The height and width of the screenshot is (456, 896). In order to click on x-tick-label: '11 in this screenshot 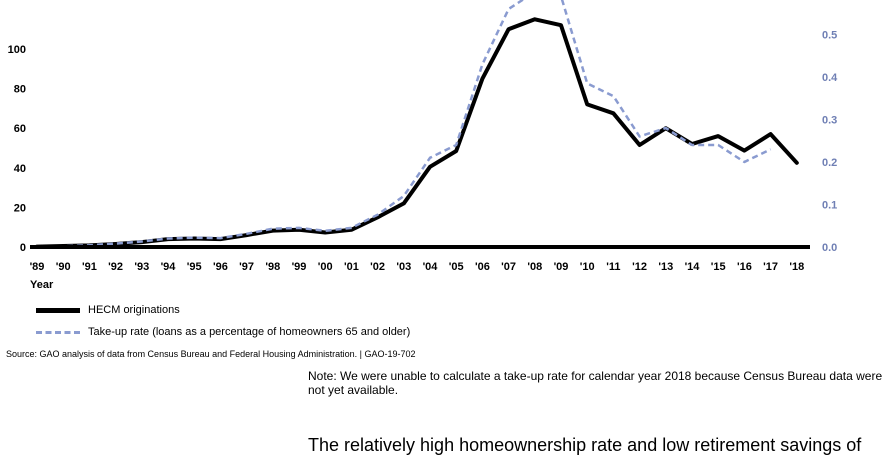, I will do `click(613, 267)`.